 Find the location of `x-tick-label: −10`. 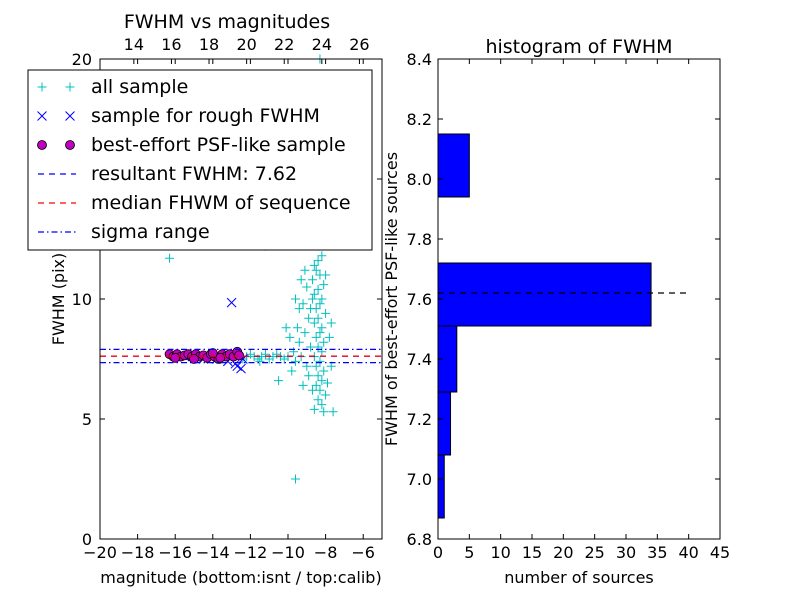

x-tick-label: −10 is located at coordinates (288, 552).